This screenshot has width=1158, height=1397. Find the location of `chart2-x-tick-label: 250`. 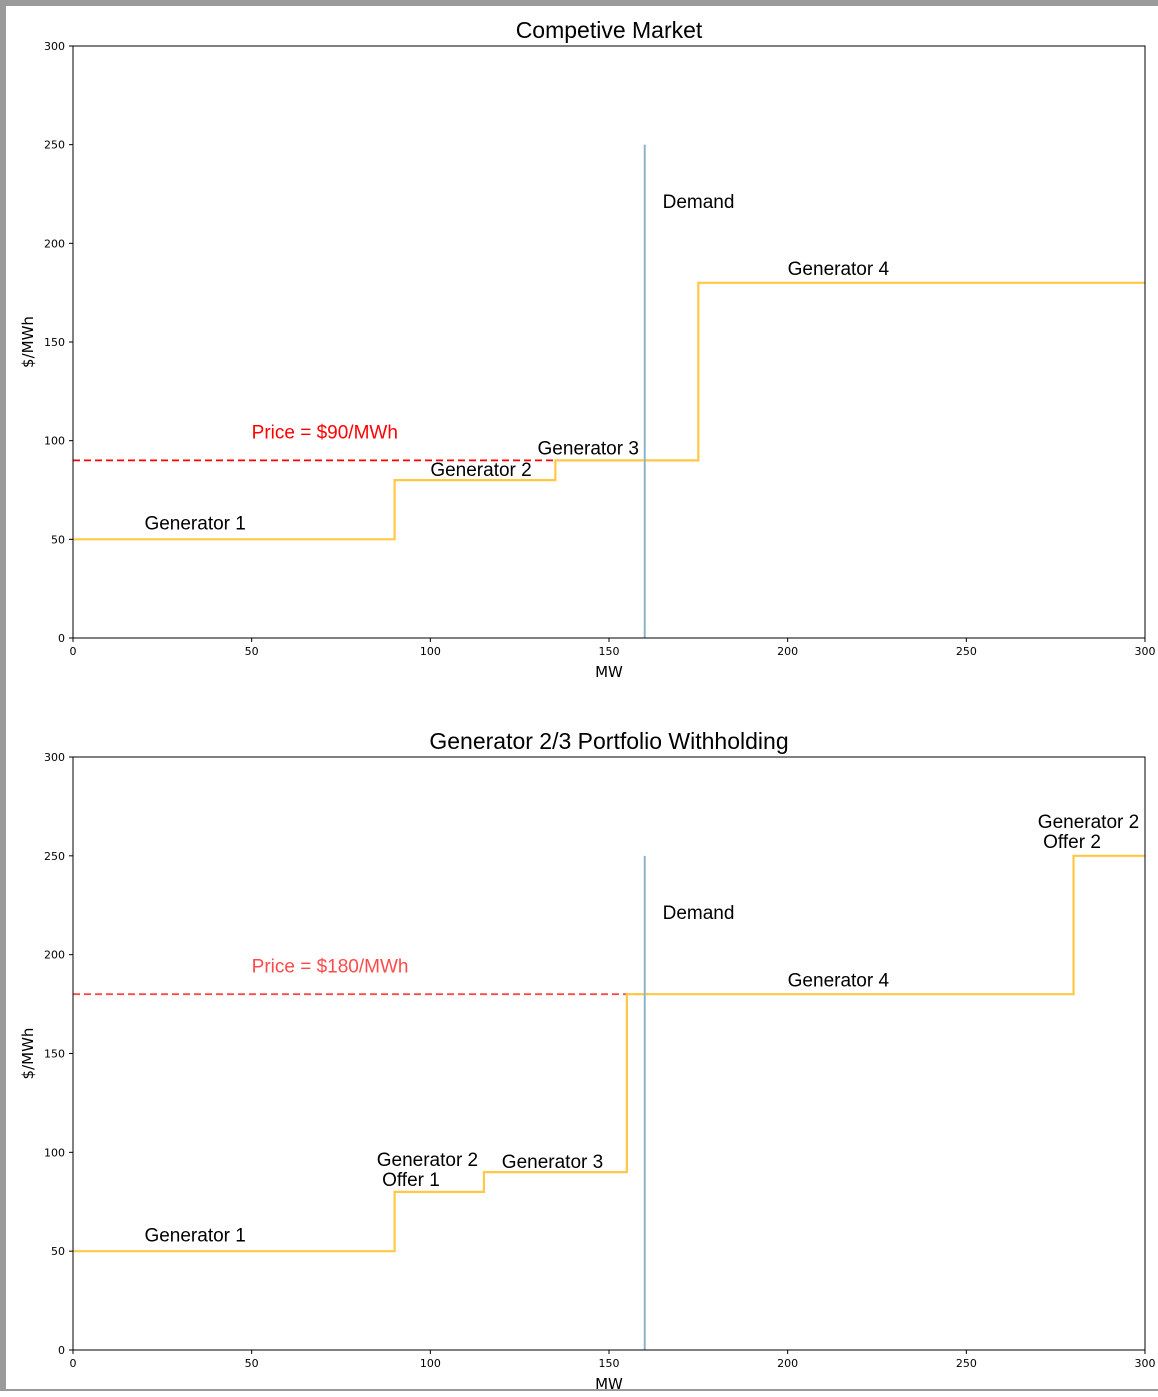

chart2-x-tick-label: 250 is located at coordinates (966, 1363).